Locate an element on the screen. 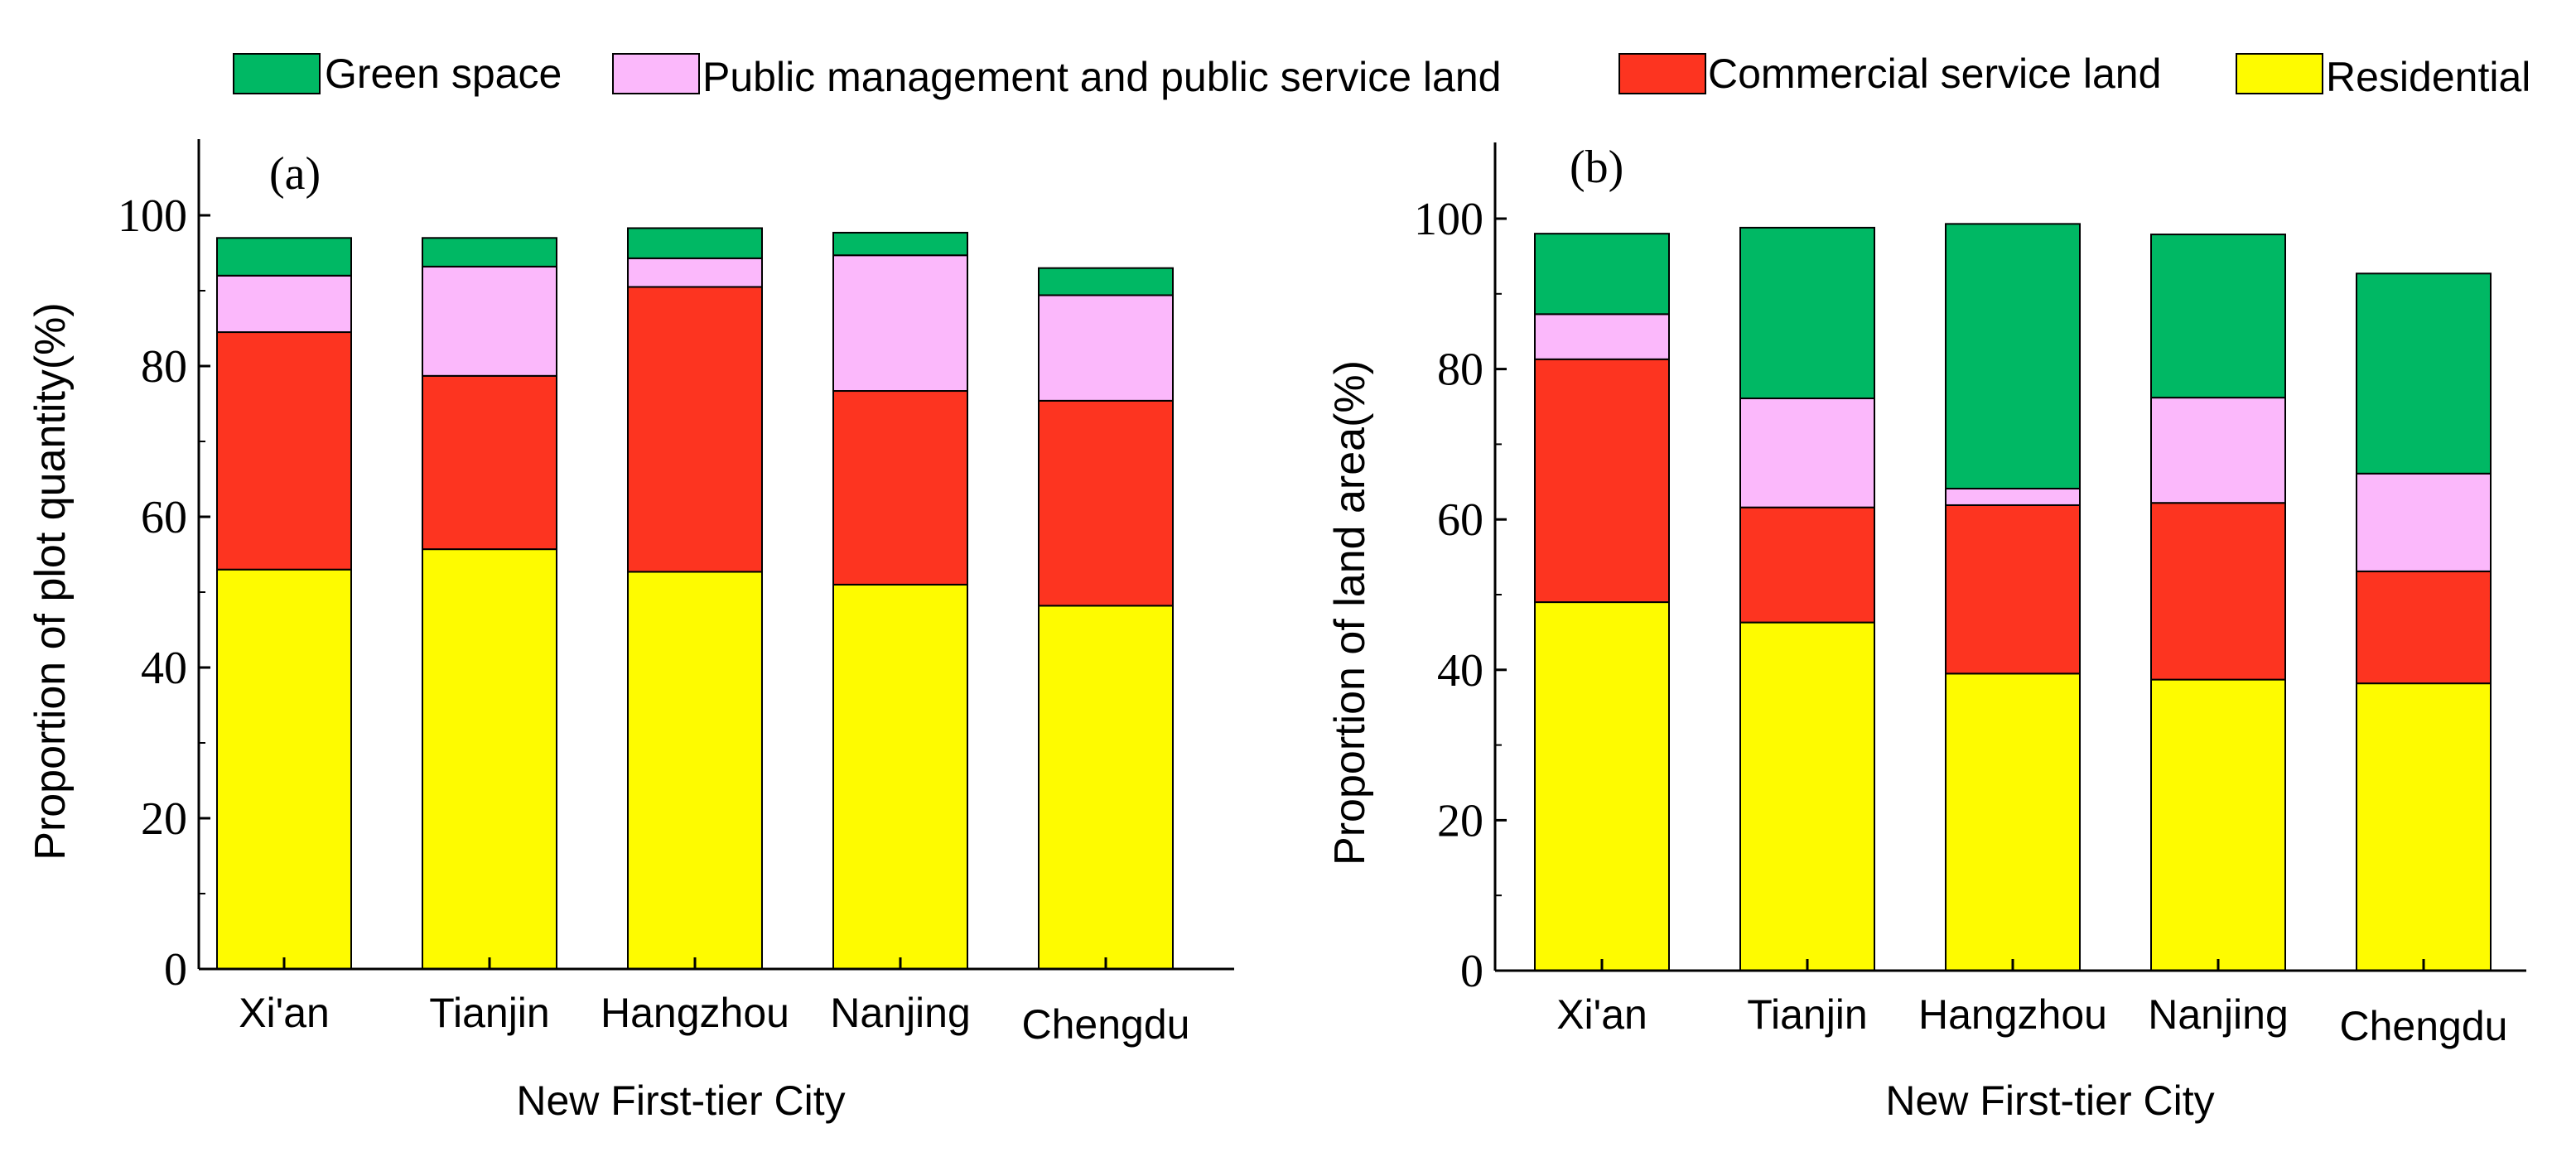 This screenshot has width=2576, height=1152. panel-a-bar-tianjin-commercial-service-land is located at coordinates (490, 462).